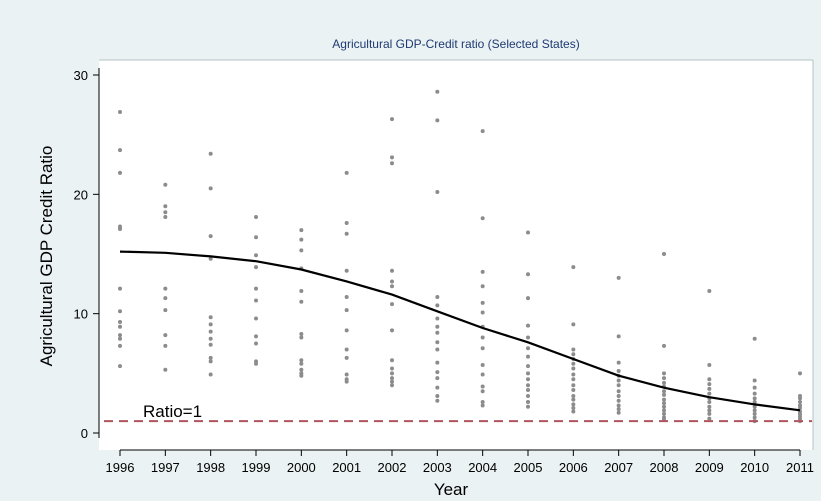 This screenshot has width=821, height=501. What do you see at coordinates (46, 256) in the screenshot?
I see `y-axis-title: Agricultural GDP Credit Ratio` at bounding box center [46, 256].